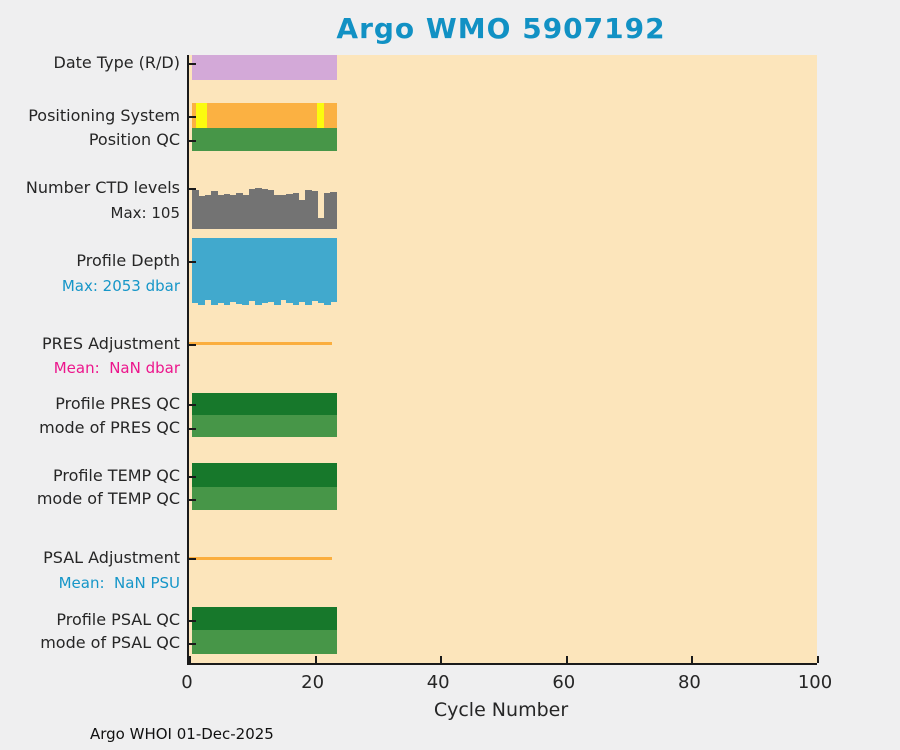  Describe the element at coordinates (264, 404) in the screenshot. I see `row-bar-profile_pres_qc` at that location.